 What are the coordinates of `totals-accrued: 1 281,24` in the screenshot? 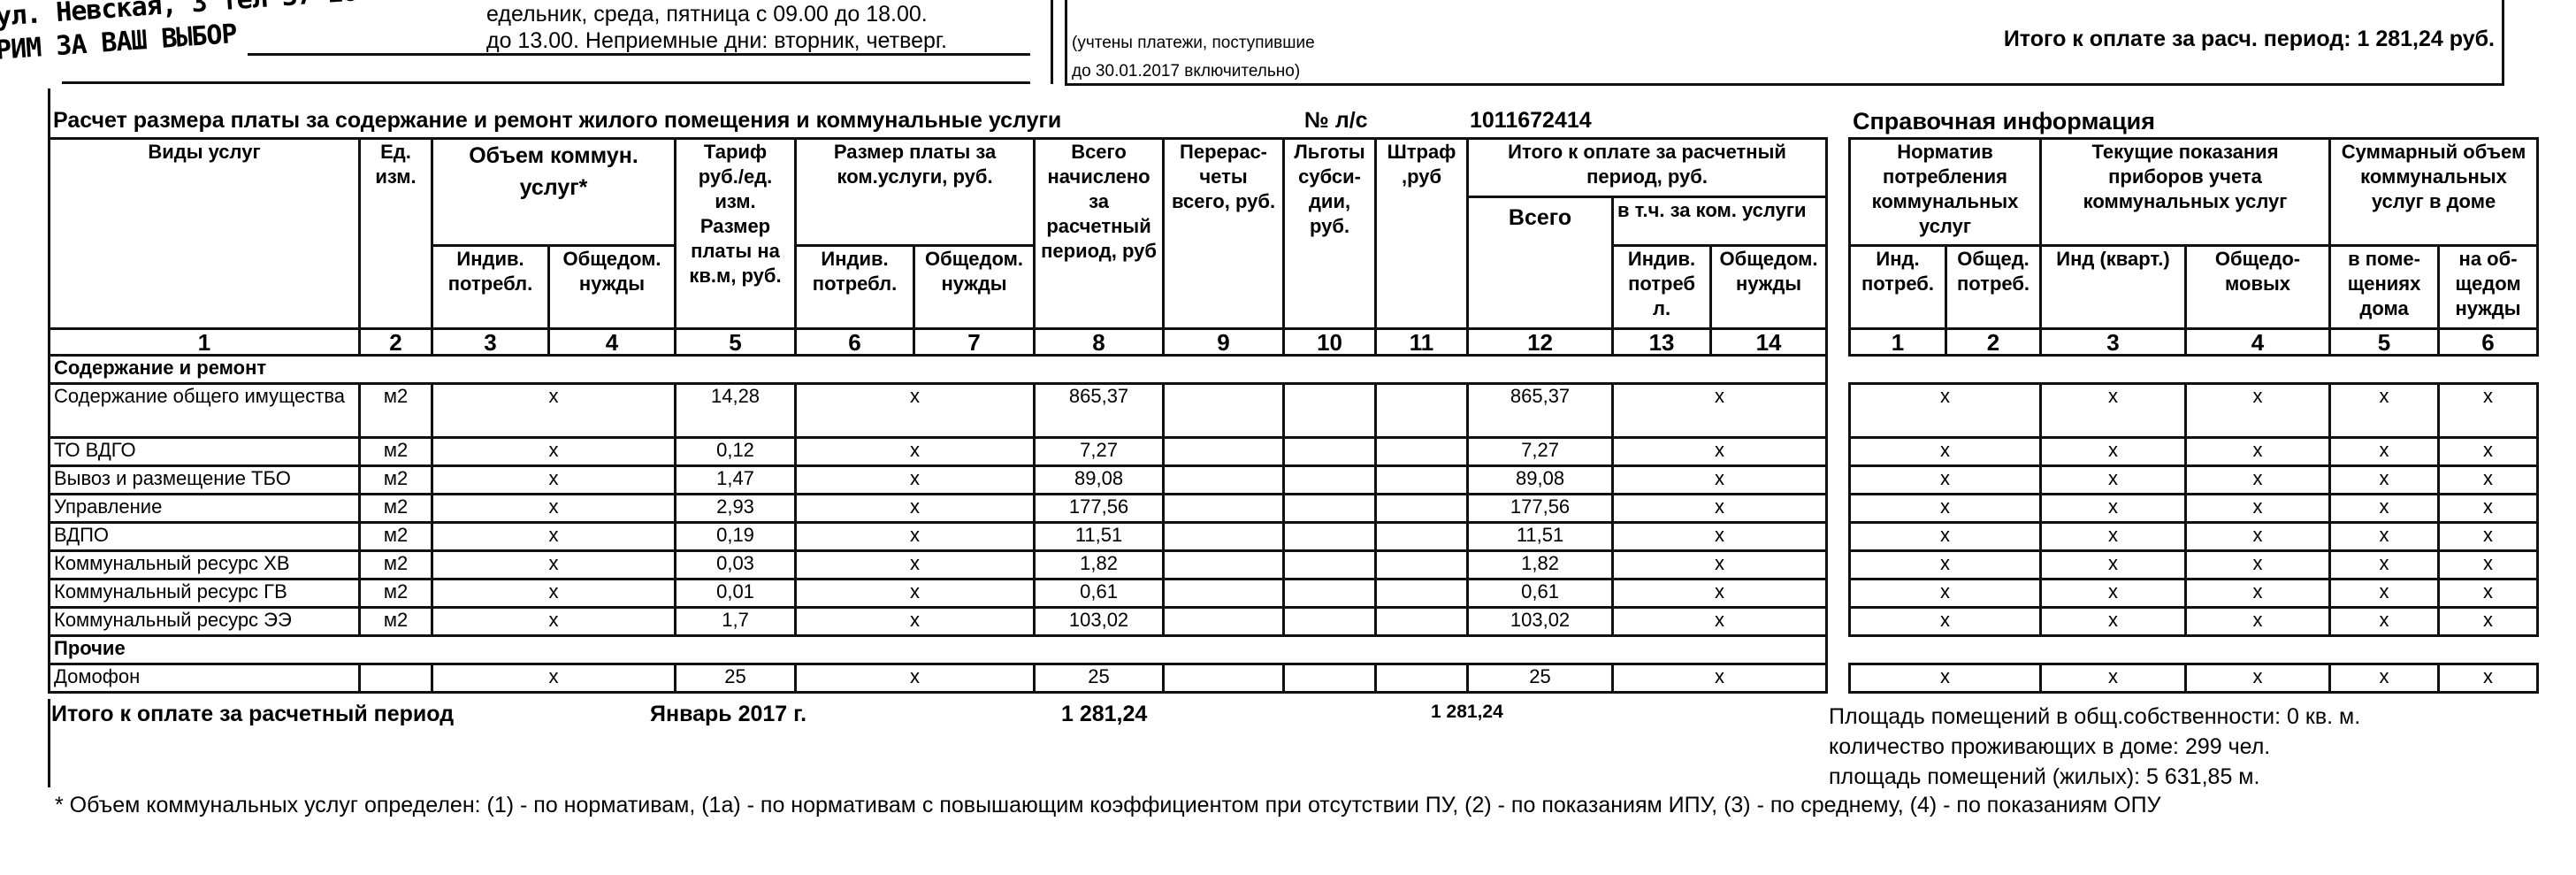 It's located at (1104, 714).